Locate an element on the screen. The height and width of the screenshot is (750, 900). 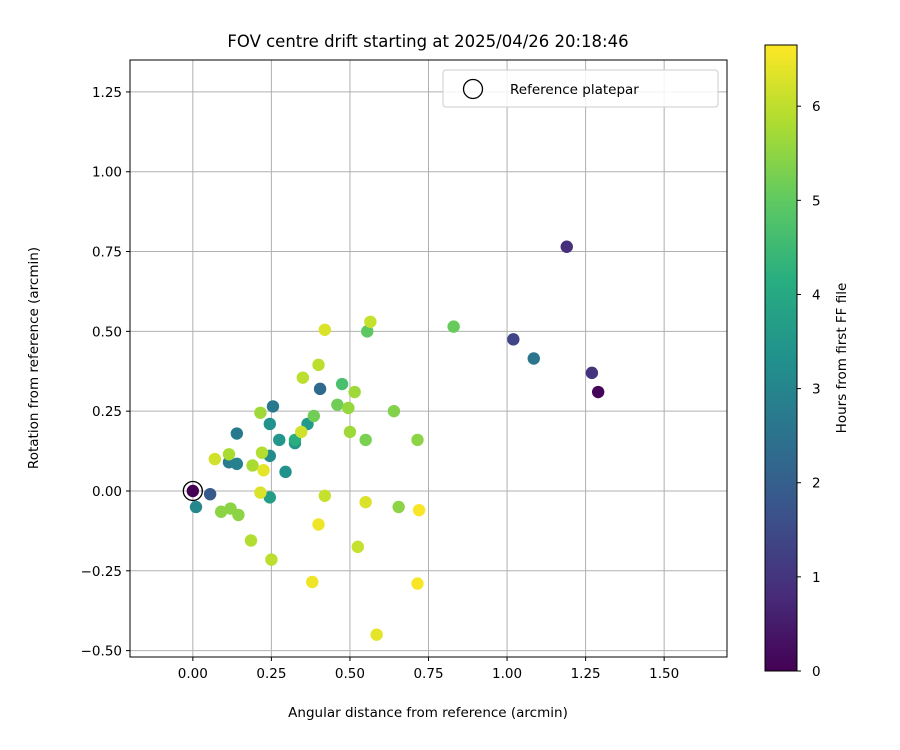
x-tick-label: 1.25 is located at coordinates (586, 674).